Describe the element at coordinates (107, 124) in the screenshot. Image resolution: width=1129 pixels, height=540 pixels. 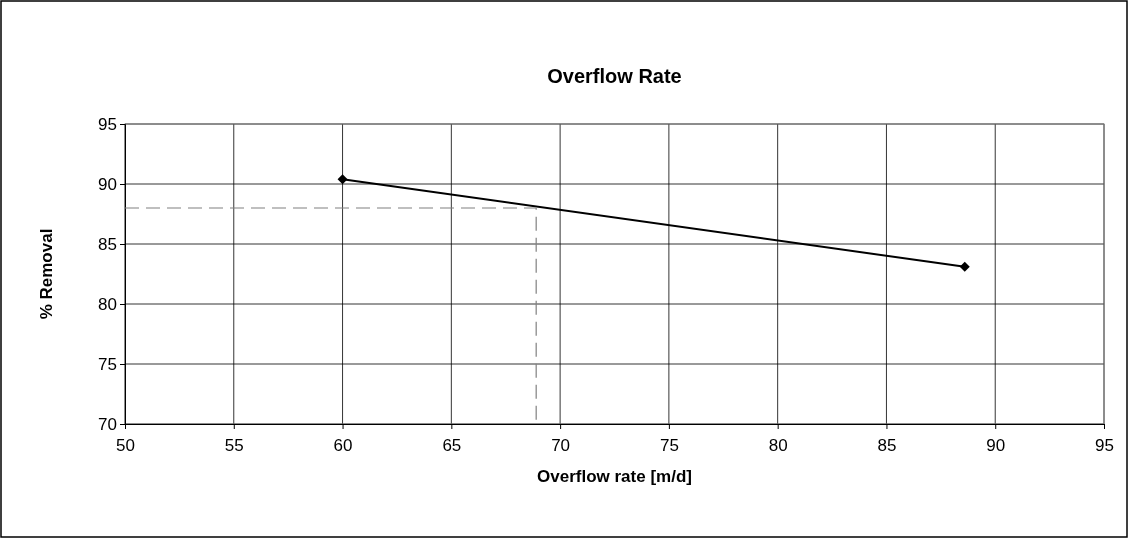
I see `y-tick-label: 95` at that location.